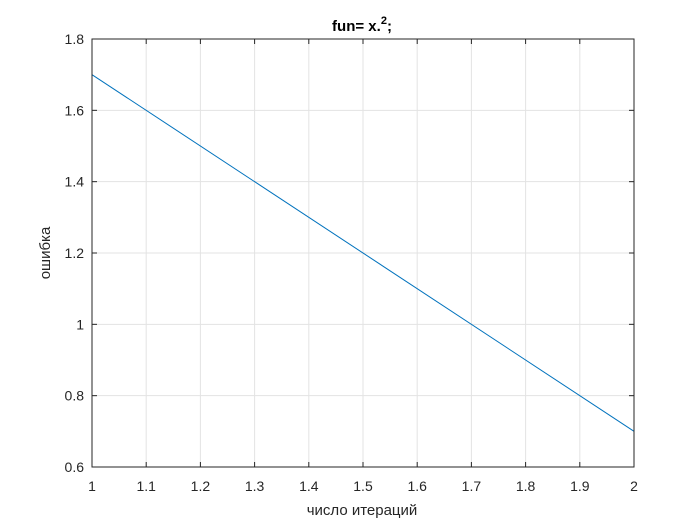  Describe the element at coordinates (309, 486) in the screenshot. I see `x-tick-label: 1.4` at that location.